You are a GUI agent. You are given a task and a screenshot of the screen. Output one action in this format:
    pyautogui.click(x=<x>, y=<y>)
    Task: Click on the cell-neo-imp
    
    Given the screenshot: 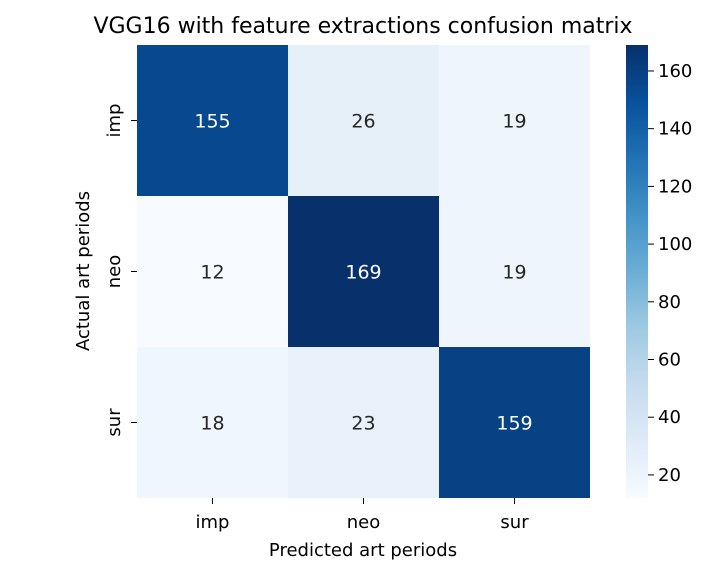 What is the action you would take?
    pyautogui.click(x=212, y=271)
    